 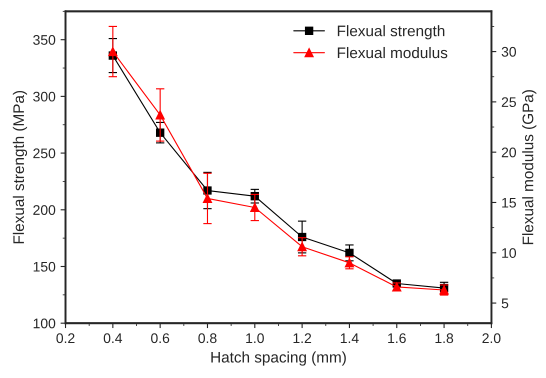 What do you see at coordinates (391, 32) in the screenshot?
I see `legend-label: Flexual strength` at bounding box center [391, 32].